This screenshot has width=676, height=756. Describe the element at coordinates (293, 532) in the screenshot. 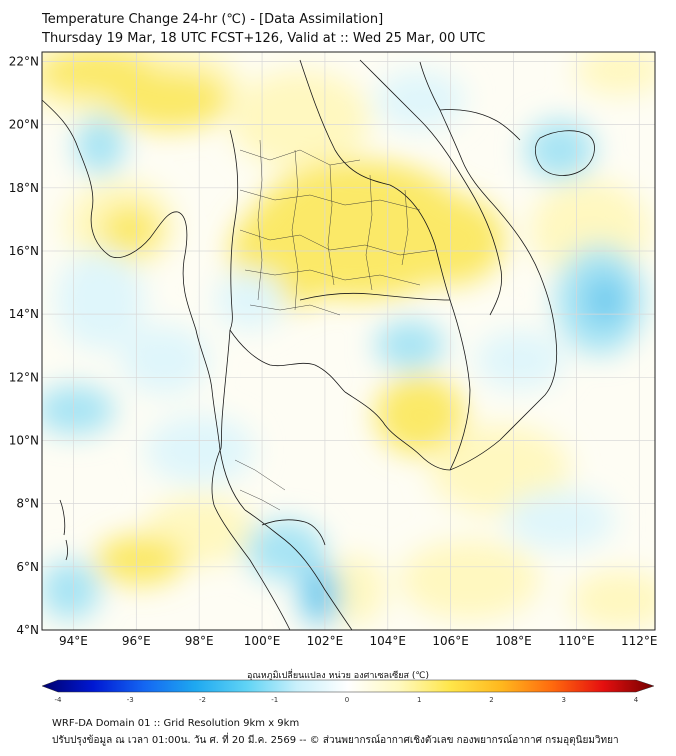

I see `malaysia-border` at that location.